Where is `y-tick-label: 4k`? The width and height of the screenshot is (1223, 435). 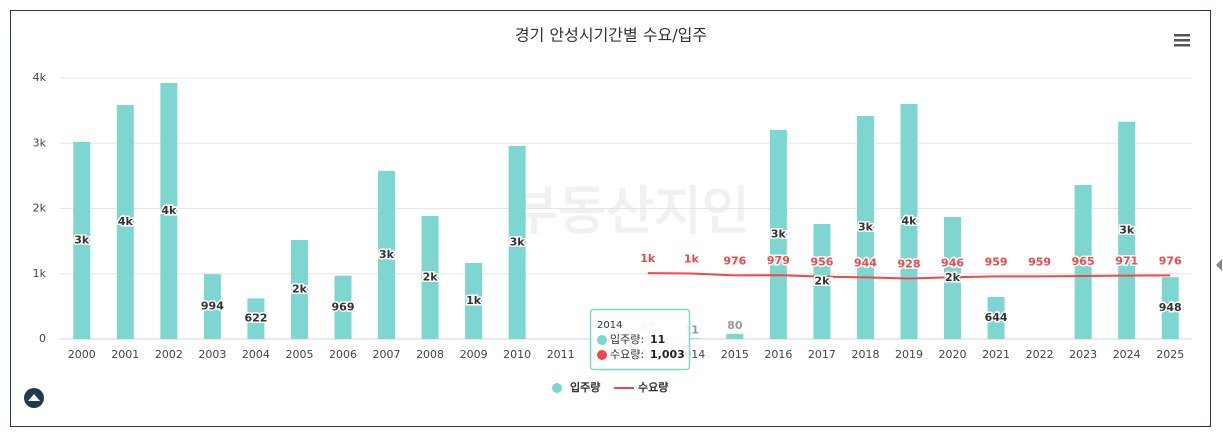 y-tick-label: 4k is located at coordinates (40, 77).